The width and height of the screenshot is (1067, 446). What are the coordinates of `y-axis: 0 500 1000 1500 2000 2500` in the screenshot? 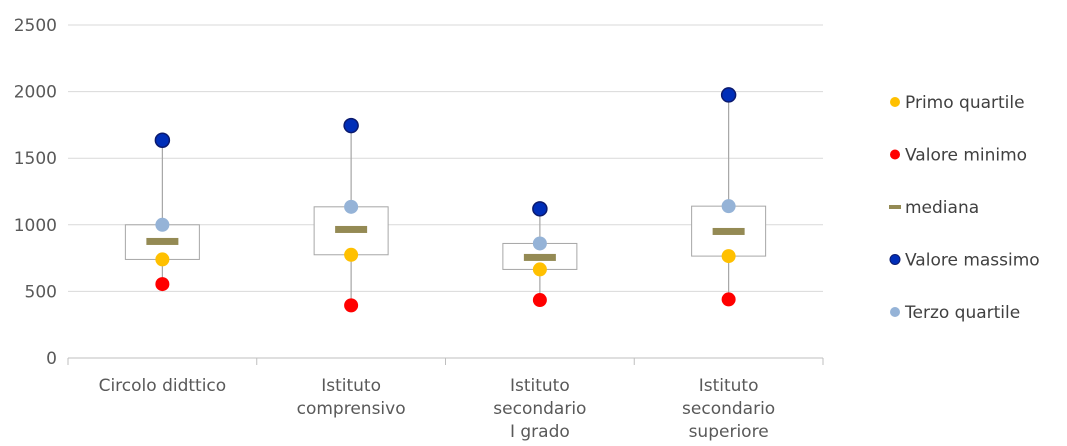 It's located at (35, 192).